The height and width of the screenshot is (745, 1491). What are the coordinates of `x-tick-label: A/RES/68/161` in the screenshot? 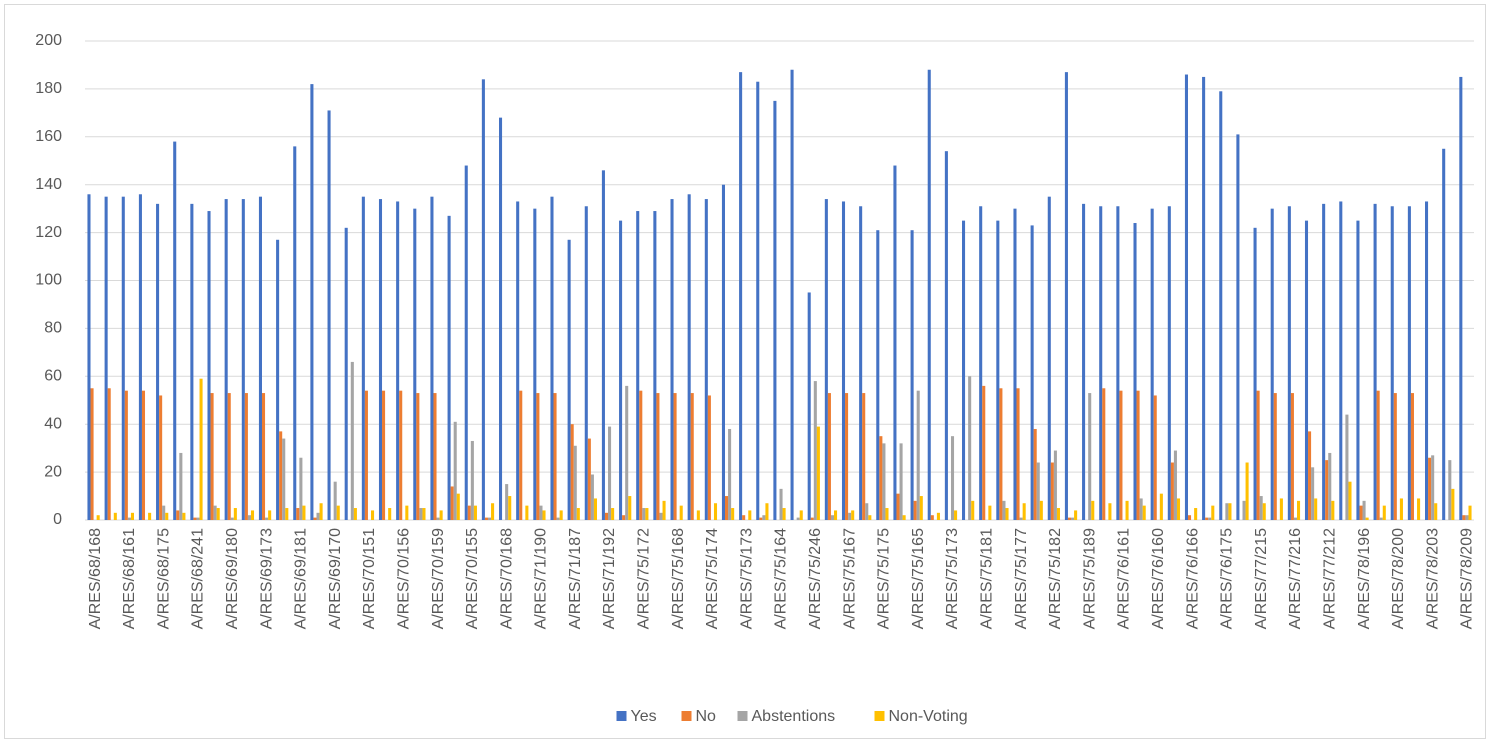 It's located at (129, 579).